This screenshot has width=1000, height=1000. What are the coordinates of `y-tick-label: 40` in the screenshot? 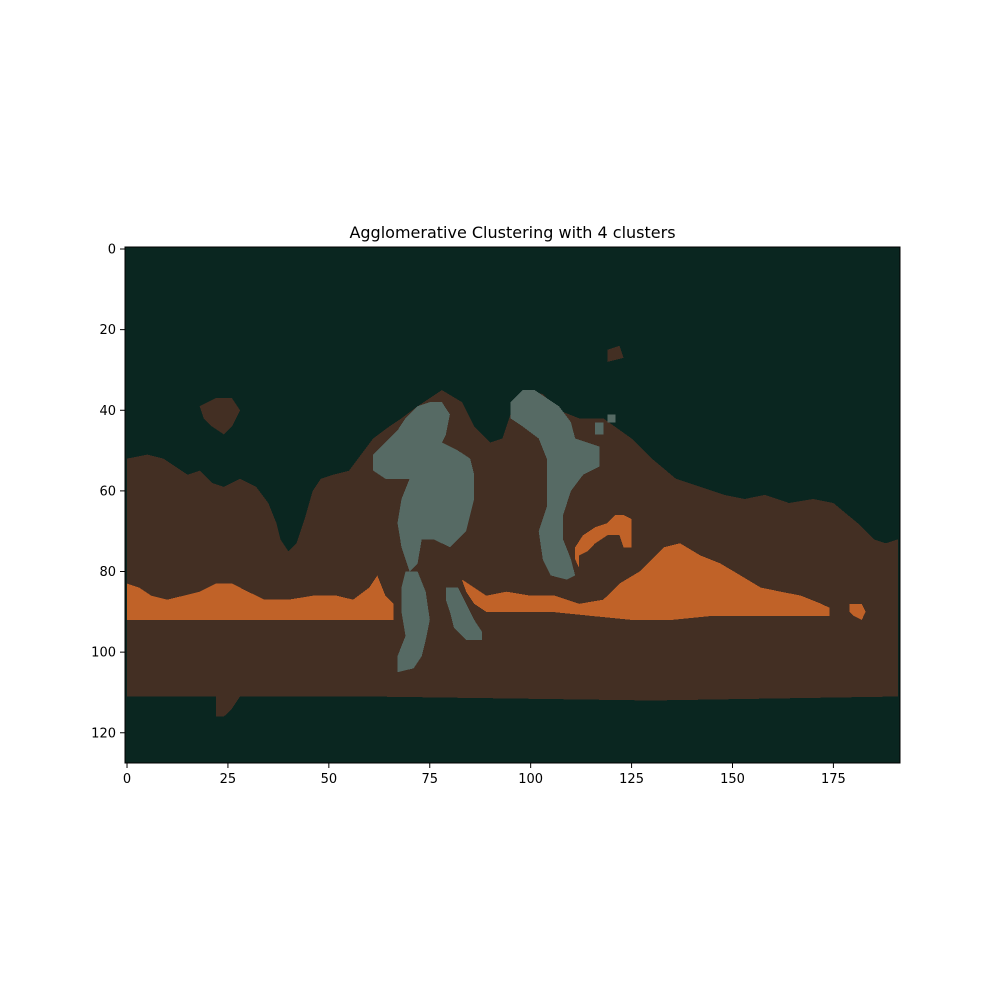 It's located at (107, 411).